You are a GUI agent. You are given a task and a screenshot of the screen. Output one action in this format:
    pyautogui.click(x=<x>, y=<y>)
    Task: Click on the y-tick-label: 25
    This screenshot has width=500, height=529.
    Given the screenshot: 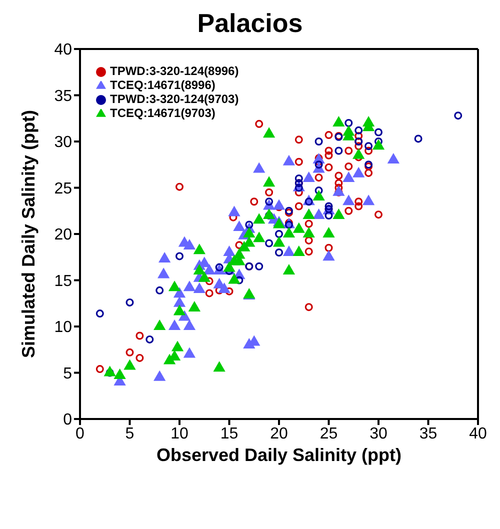 What is the action you would take?
    pyautogui.click(x=63, y=189)
    